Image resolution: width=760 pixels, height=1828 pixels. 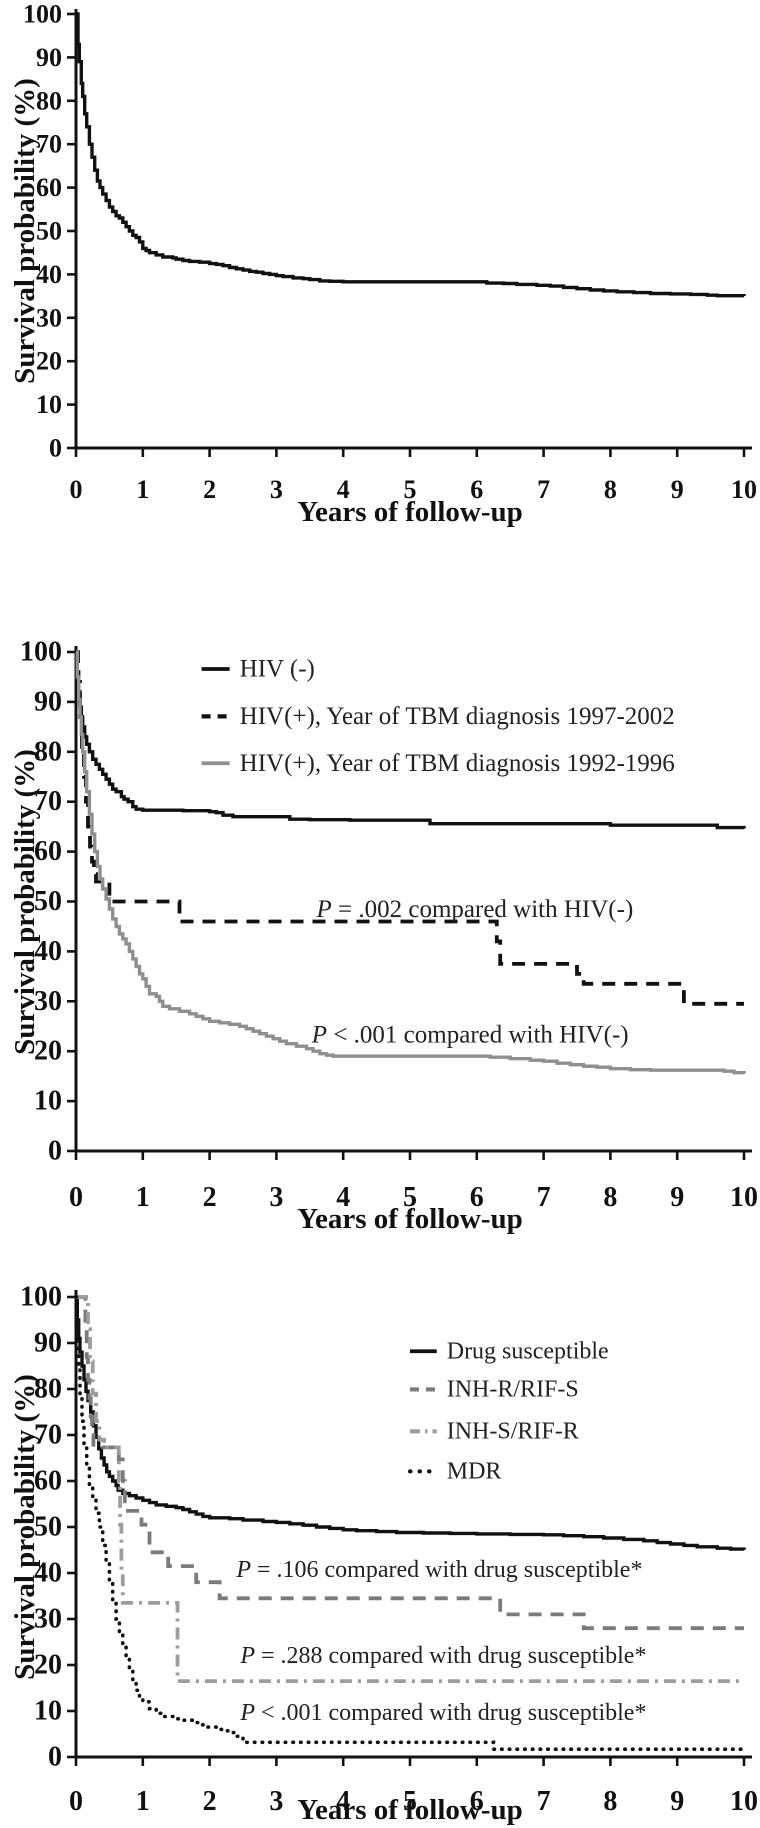 I want to click on series-all-patients, so click(x=411, y=155).